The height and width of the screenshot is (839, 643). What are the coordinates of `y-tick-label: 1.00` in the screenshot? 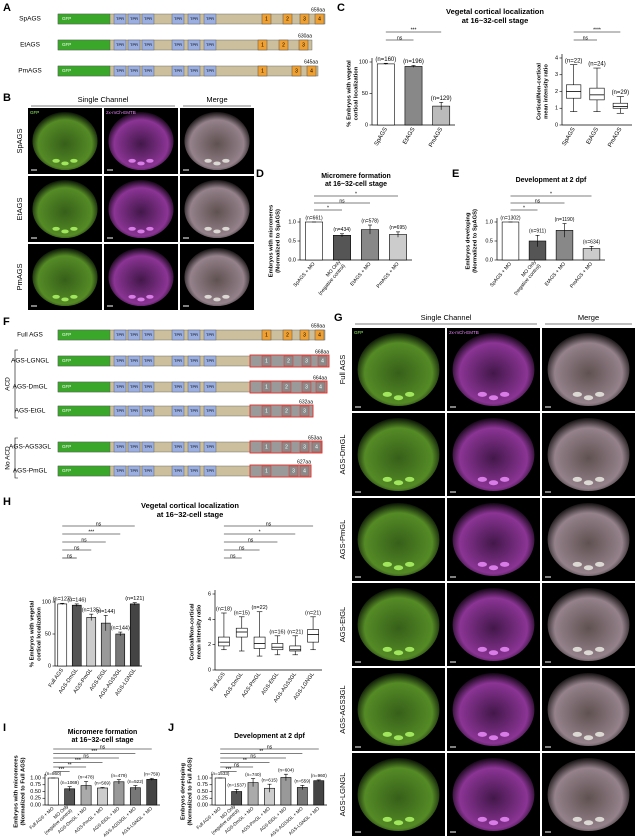 It's located at (35, 778).